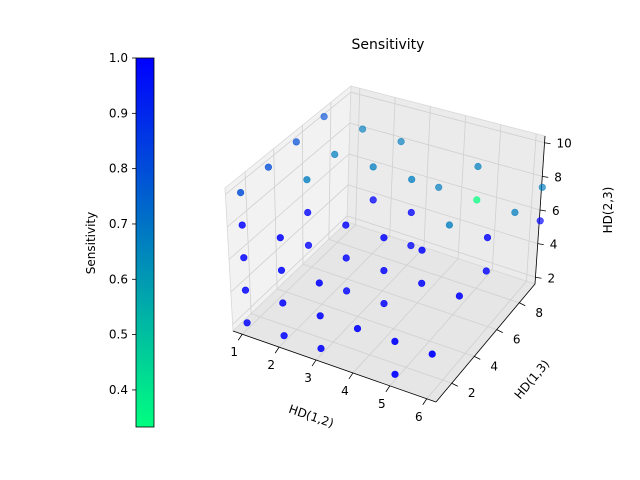 The width and height of the screenshot is (640, 480). I want to click on x-axis-label: HD(1,2), so click(311, 416).